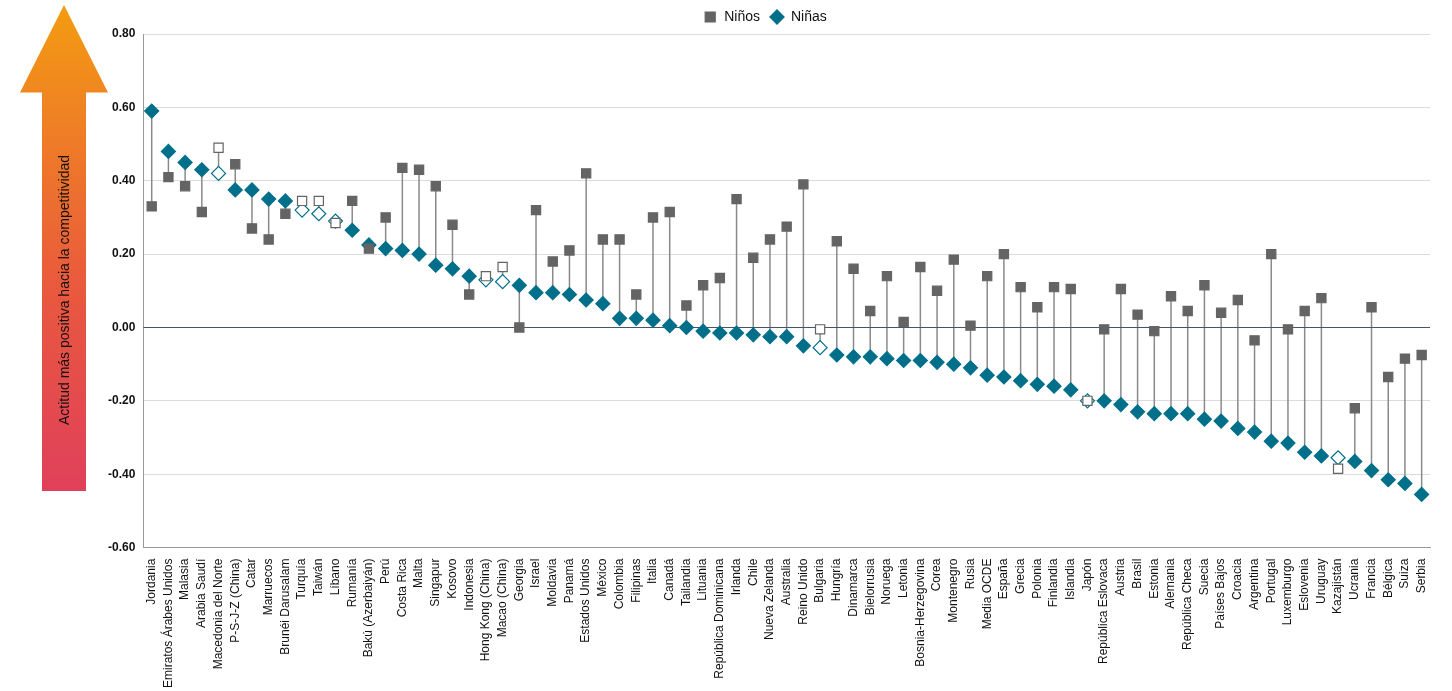 This screenshot has width=1452, height=691. I want to click on x-tick-label: Líbano, so click(334, 577).